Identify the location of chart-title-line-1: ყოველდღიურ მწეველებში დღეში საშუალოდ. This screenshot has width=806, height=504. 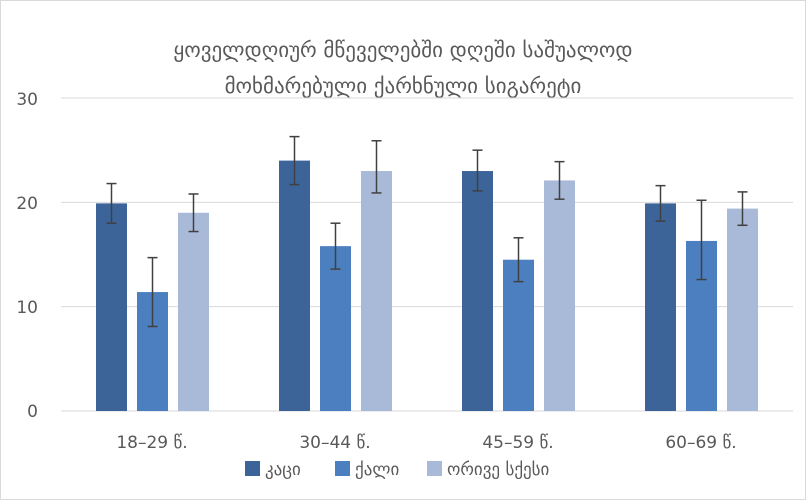
(402, 50).